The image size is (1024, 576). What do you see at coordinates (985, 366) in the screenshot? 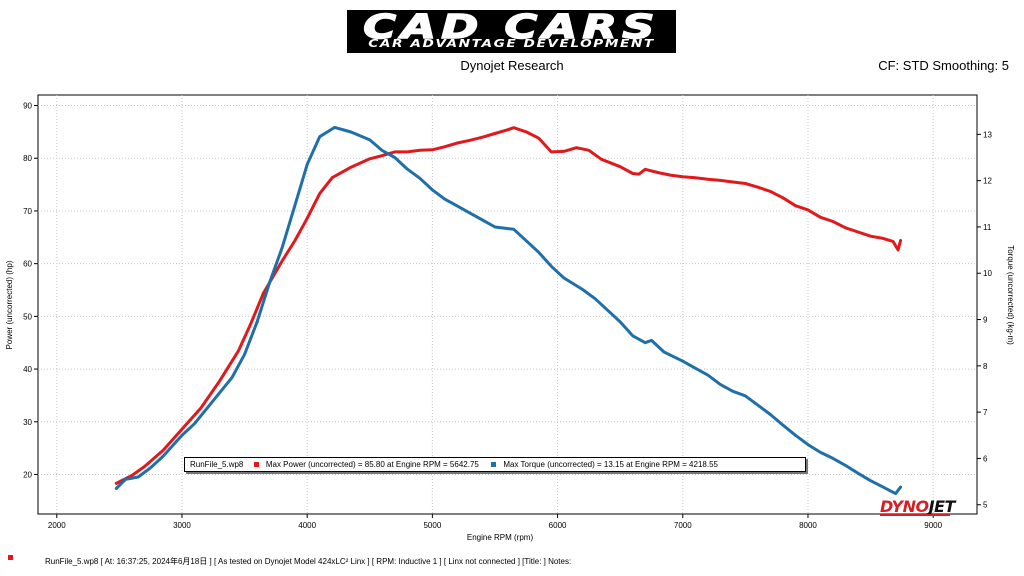
I see `right-tick-label: 8` at bounding box center [985, 366].